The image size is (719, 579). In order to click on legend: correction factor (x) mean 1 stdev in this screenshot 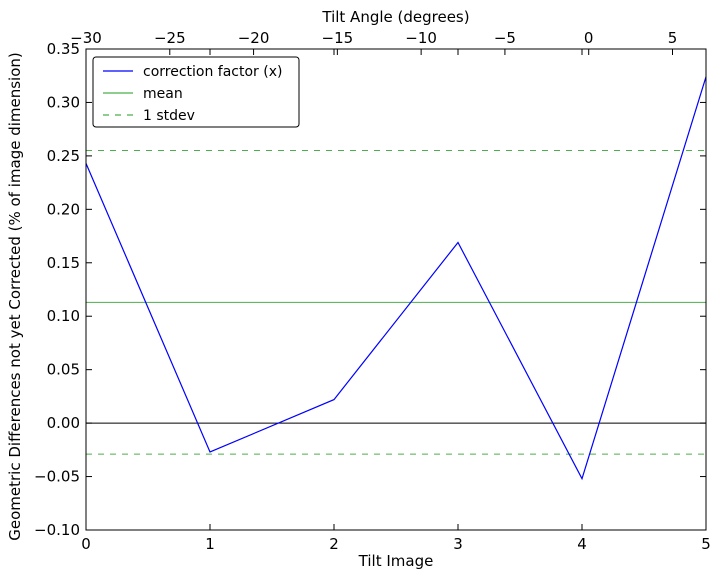, I will do `click(196, 92)`.